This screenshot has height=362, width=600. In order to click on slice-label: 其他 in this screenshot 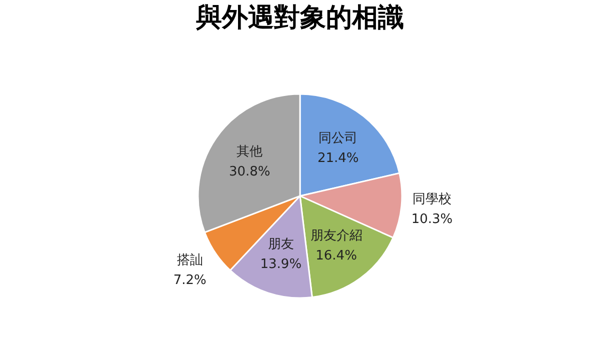, I will do `click(249, 152)`.